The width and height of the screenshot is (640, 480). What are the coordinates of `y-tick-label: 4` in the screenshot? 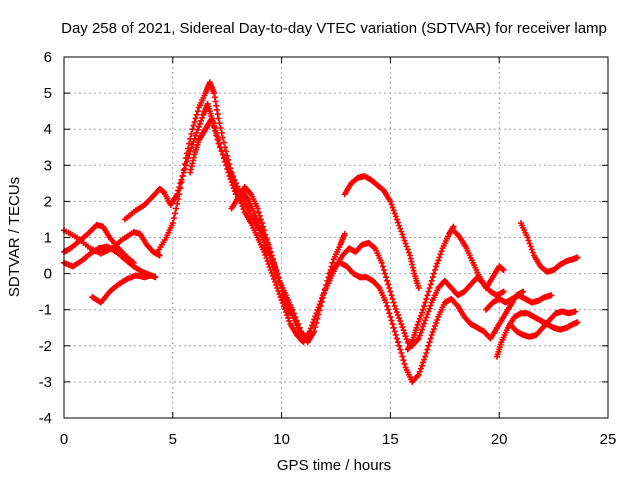 It's located at (48, 129).